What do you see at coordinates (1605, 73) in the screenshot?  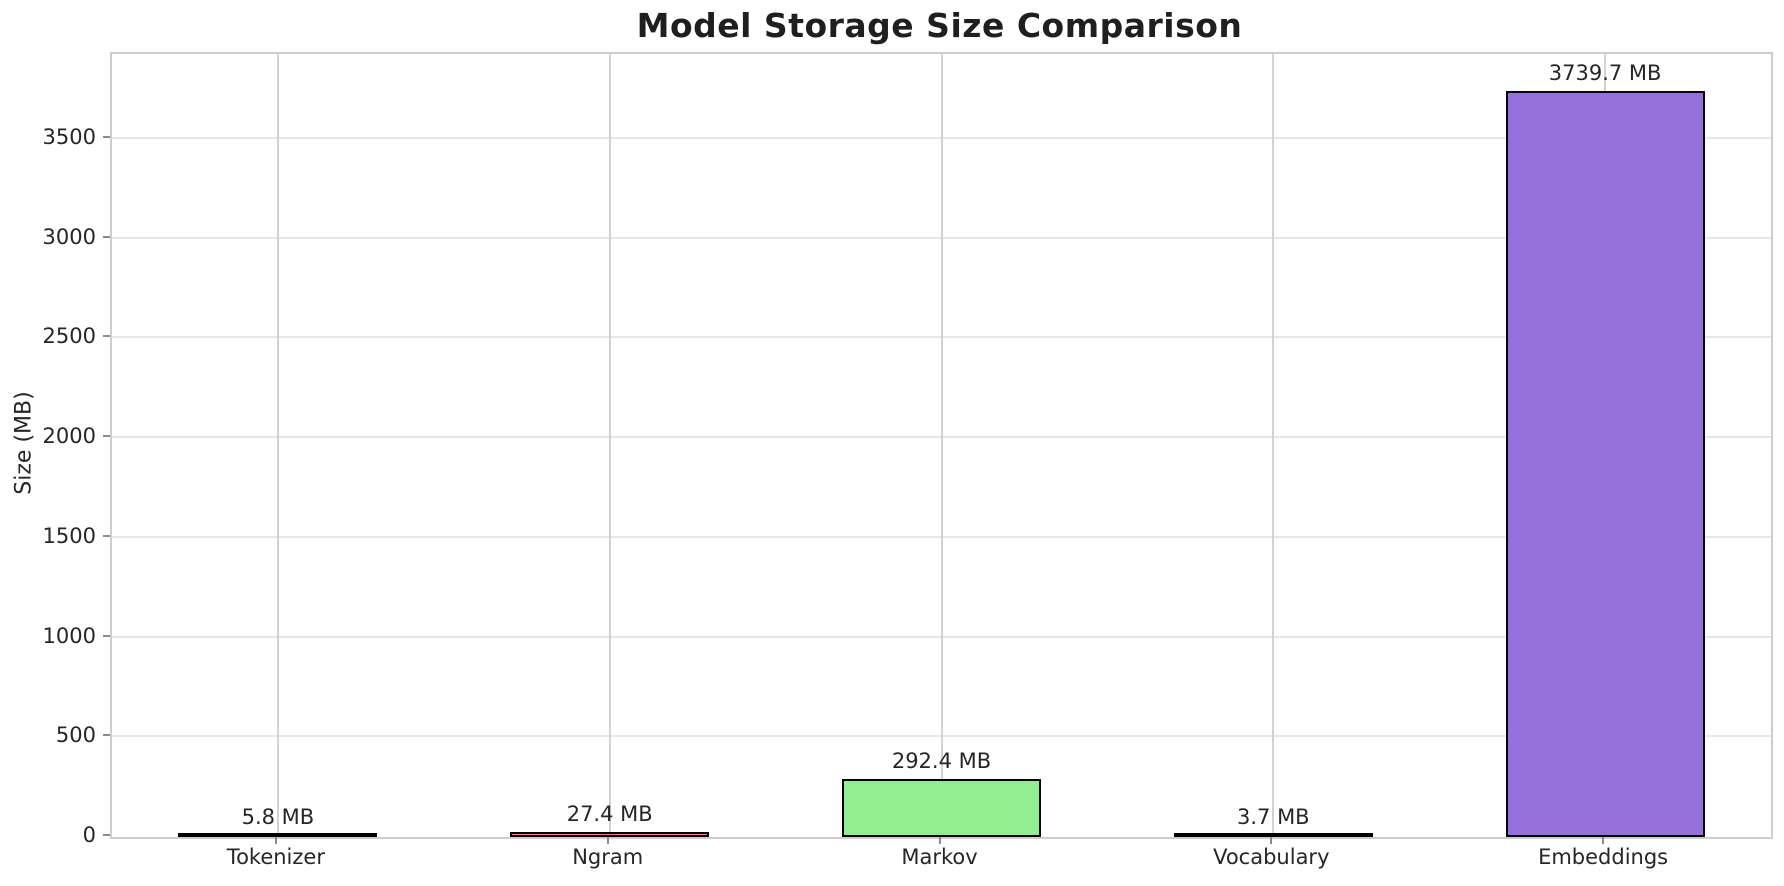 I see `bar-value-label: 3739.7 MB` at bounding box center [1605, 73].